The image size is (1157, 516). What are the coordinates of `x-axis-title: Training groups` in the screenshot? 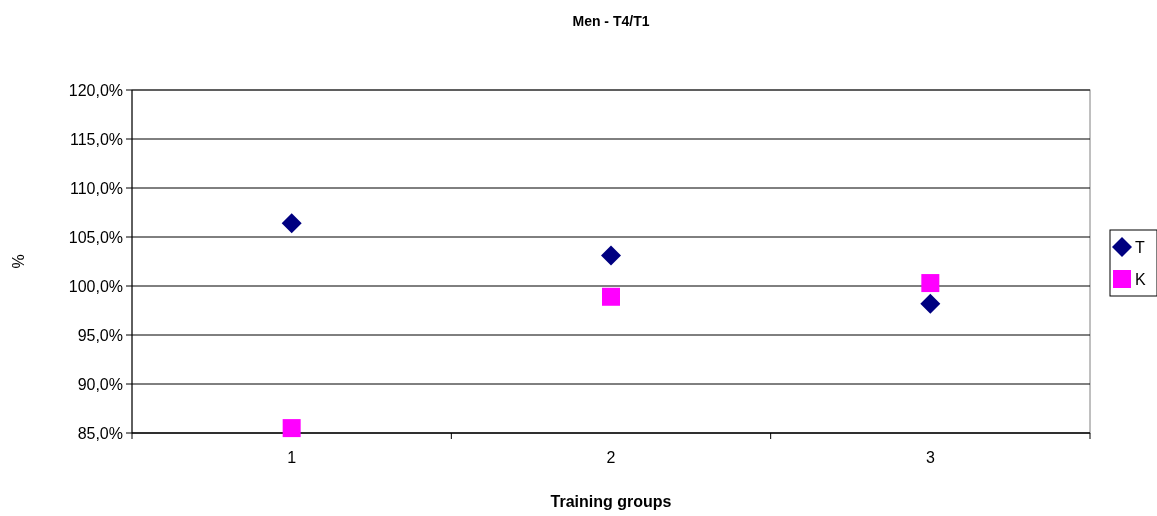 It's located at (611, 501).